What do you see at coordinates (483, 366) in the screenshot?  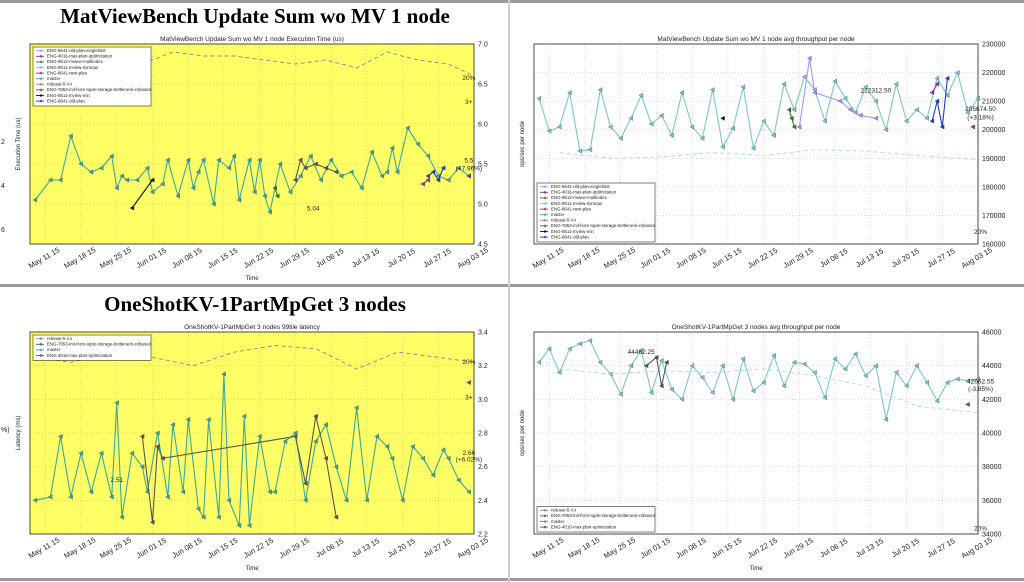 I see `y-tick-label: 3.2` at bounding box center [483, 366].